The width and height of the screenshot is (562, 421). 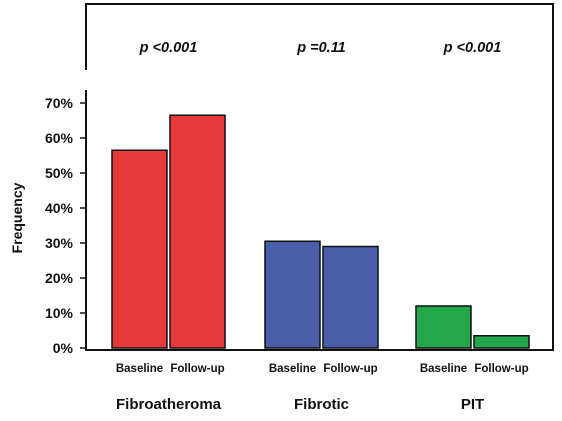 I want to click on y-tick-label: 20%, so click(x=59, y=278).